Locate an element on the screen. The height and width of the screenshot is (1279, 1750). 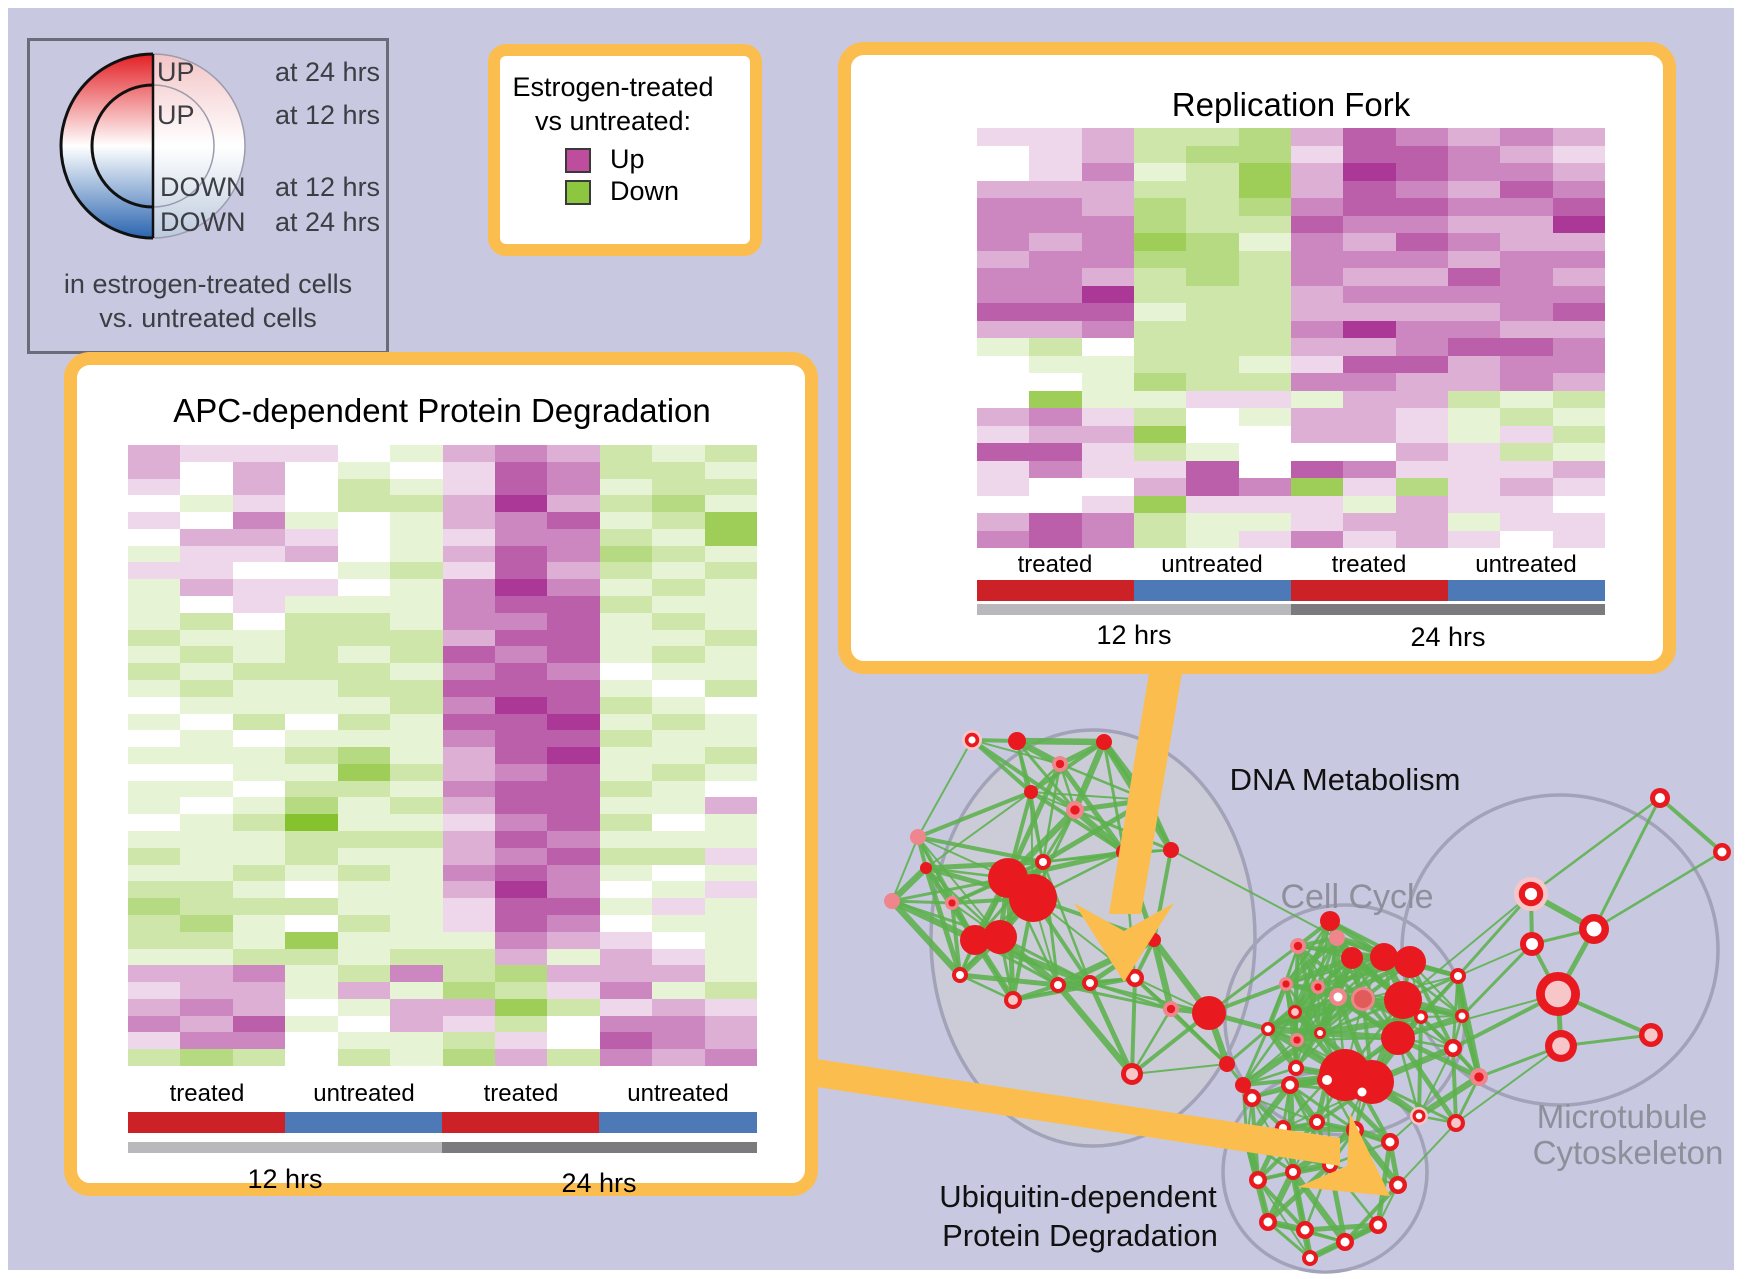
ring-label-up-inner: UP is located at coordinates (176, 115).